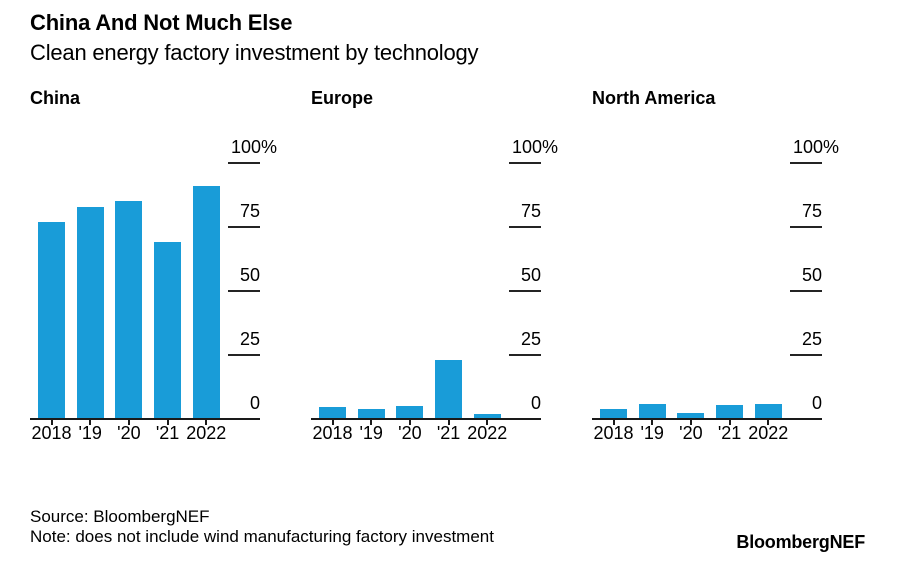  I want to click on page-title: China And Not Much Else, so click(161, 22).